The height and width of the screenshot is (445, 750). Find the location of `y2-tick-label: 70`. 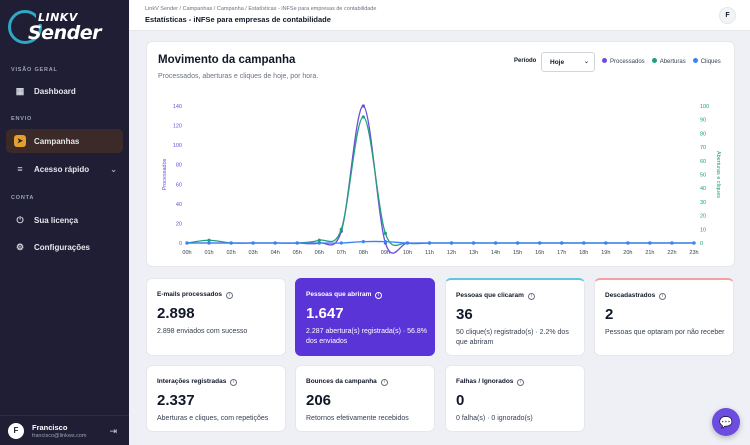

y2-tick-label: 70 is located at coordinates (703, 148).